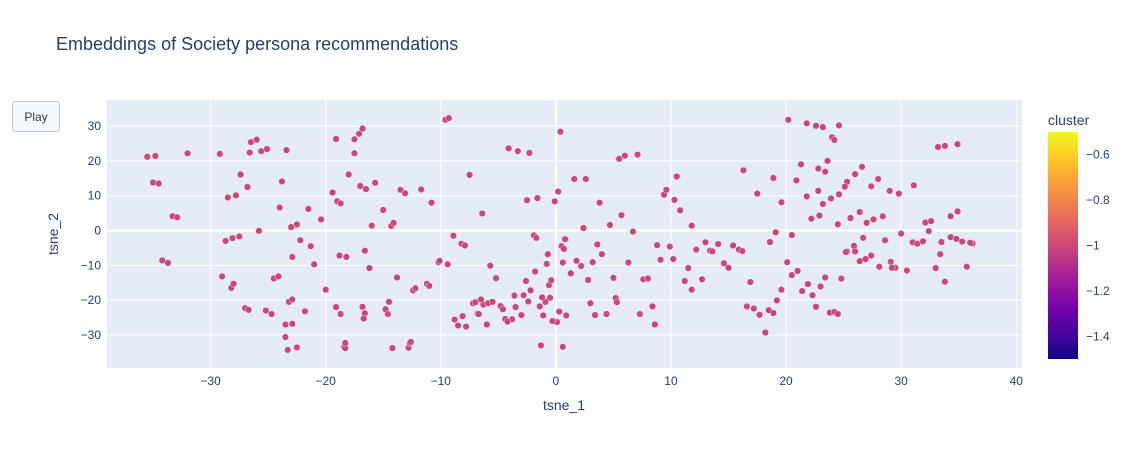 The height and width of the screenshot is (450, 1130). Describe the element at coordinates (36, 116) in the screenshot. I see `play-button: Play` at that location.